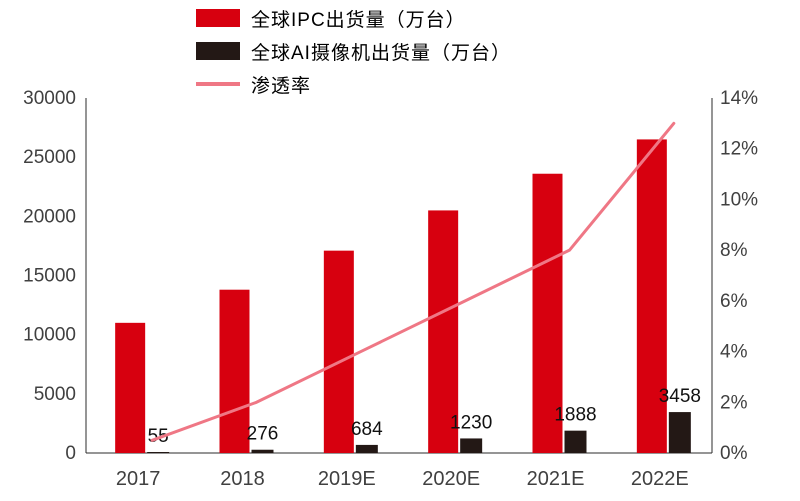  Describe the element at coordinates (734, 453) in the screenshot. I see `right-axis-tick-label: 0%` at that location.